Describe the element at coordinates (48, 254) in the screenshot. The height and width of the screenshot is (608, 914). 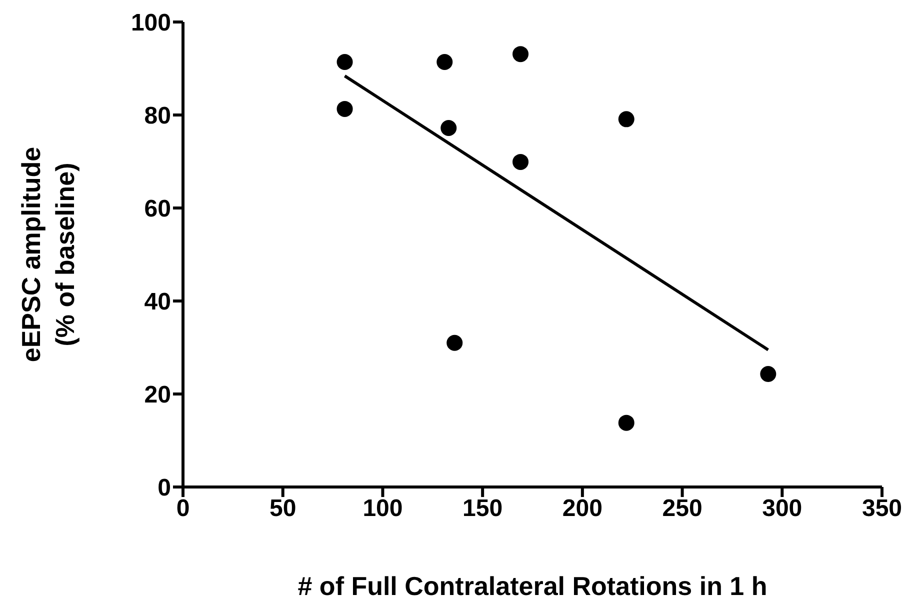
I see `y-axis-title: eEPSC amplitude (% of baseline)` at that location.